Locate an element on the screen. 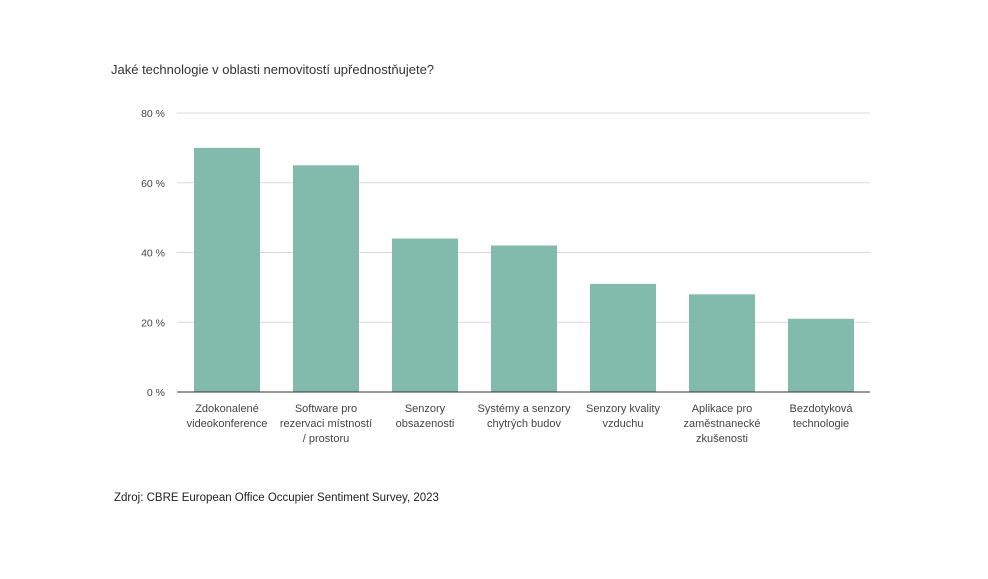  category-label-line: zaměstnanecké is located at coordinates (721, 424).